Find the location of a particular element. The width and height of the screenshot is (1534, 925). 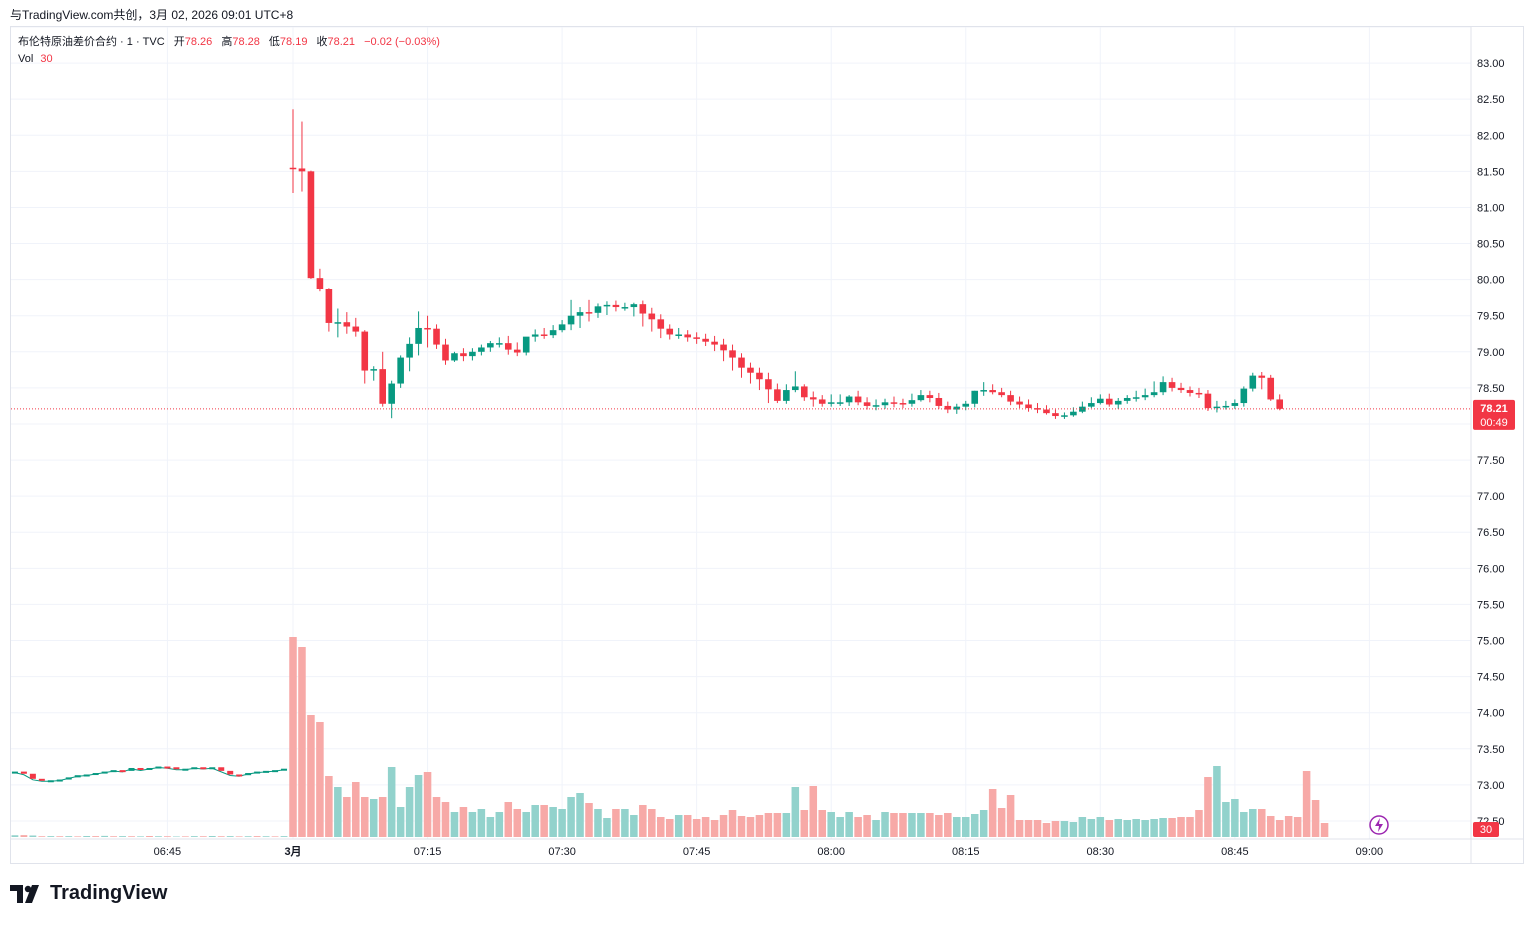

volume-badge is located at coordinates (1486, 829).